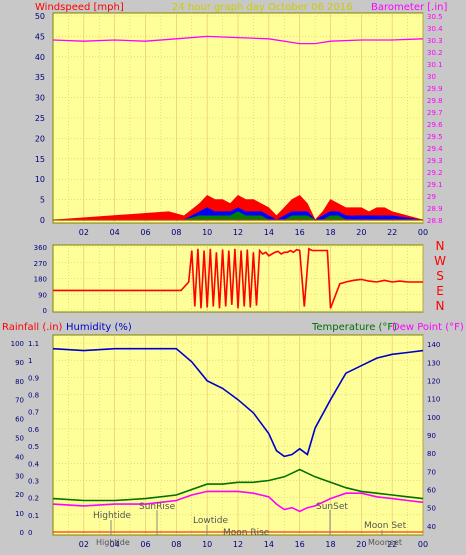 The height and width of the screenshot is (555, 466). Describe the element at coordinates (45, 311) in the screenshot. I see `winddir-tick-label: 0` at that location.